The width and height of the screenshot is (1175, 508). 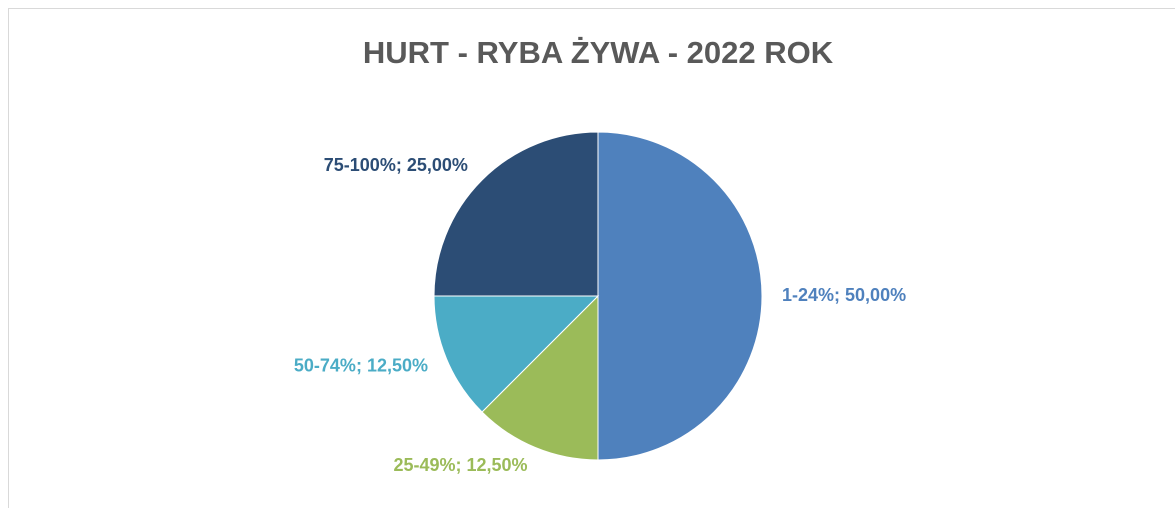 I want to click on label-value: 50,00%, so click(x=875, y=295).